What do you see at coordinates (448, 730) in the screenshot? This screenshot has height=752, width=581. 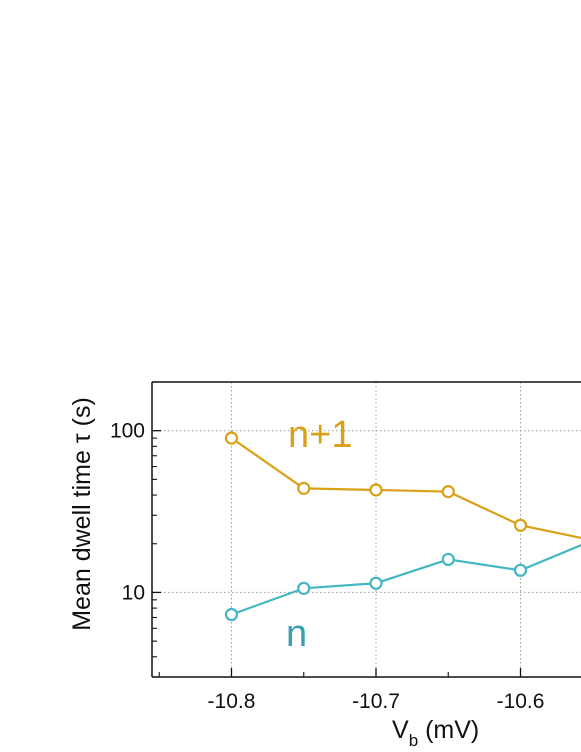 I see `x-axis-label-unit: (mV)` at bounding box center [448, 730].